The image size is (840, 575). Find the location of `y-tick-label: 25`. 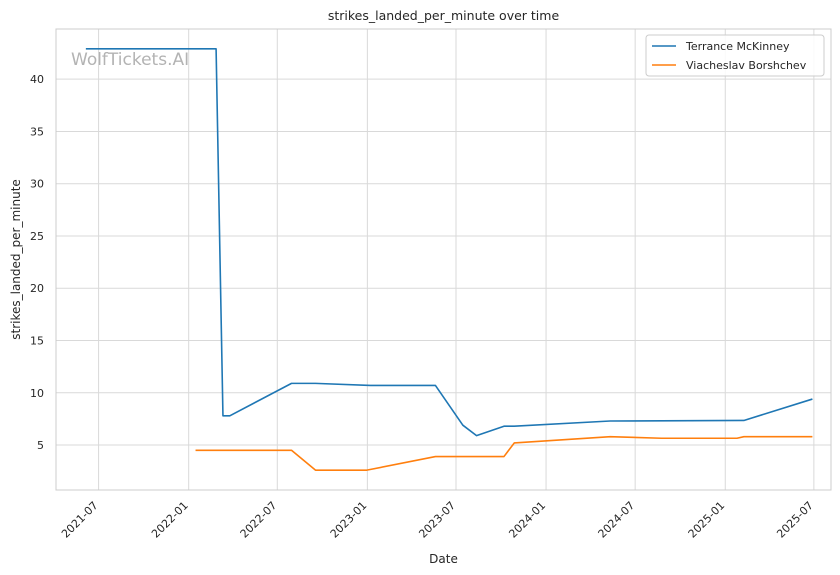

y-tick-label: 25 is located at coordinates (37, 236).